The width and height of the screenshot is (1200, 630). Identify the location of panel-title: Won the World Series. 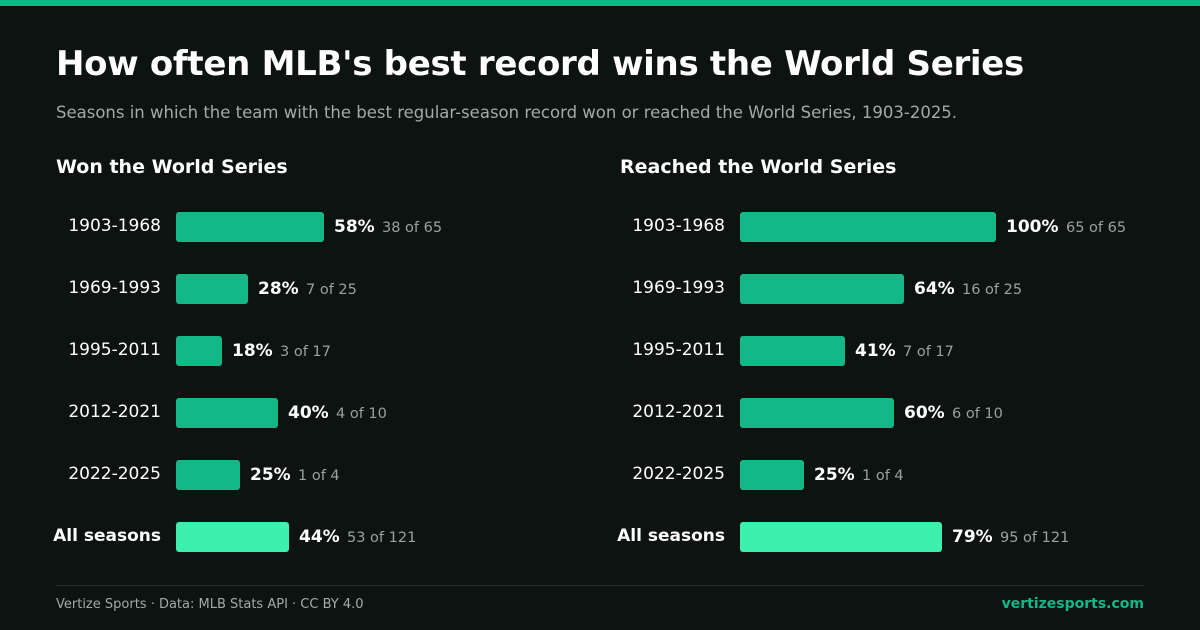
(172, 167).